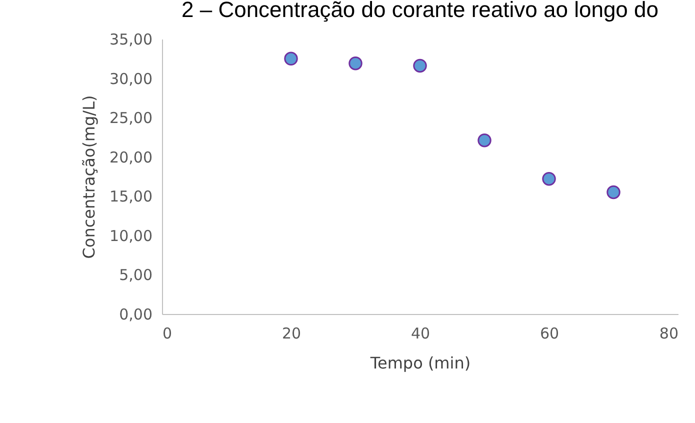 Image resolution: width=695 pixels, height=423 pixels. Describe the element at coordinates (292, 333) in the screenshot. I see `x-tick-label: 20` at that location.